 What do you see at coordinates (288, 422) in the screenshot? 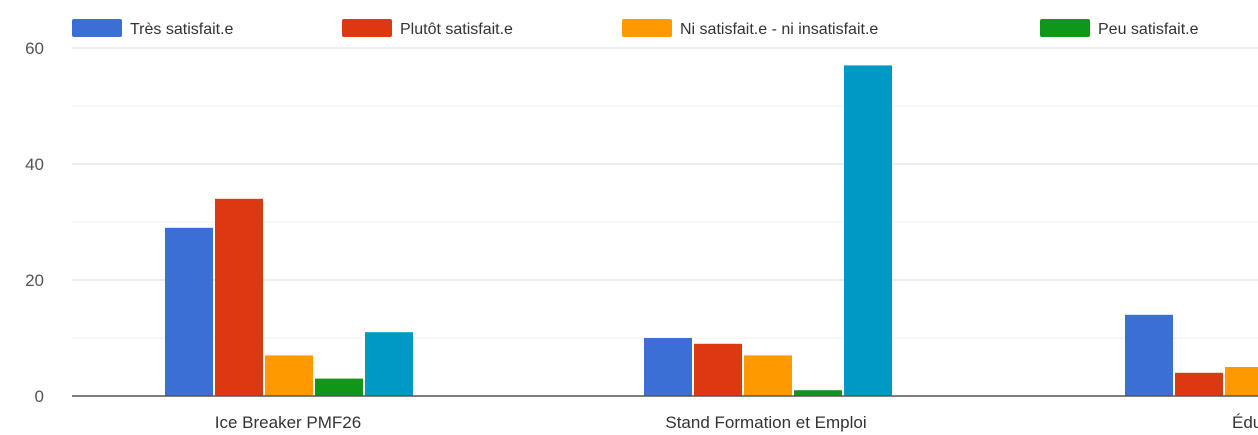
I see `x-category-label: Ice Breaker PMF26` at bounding box center [288, 422].